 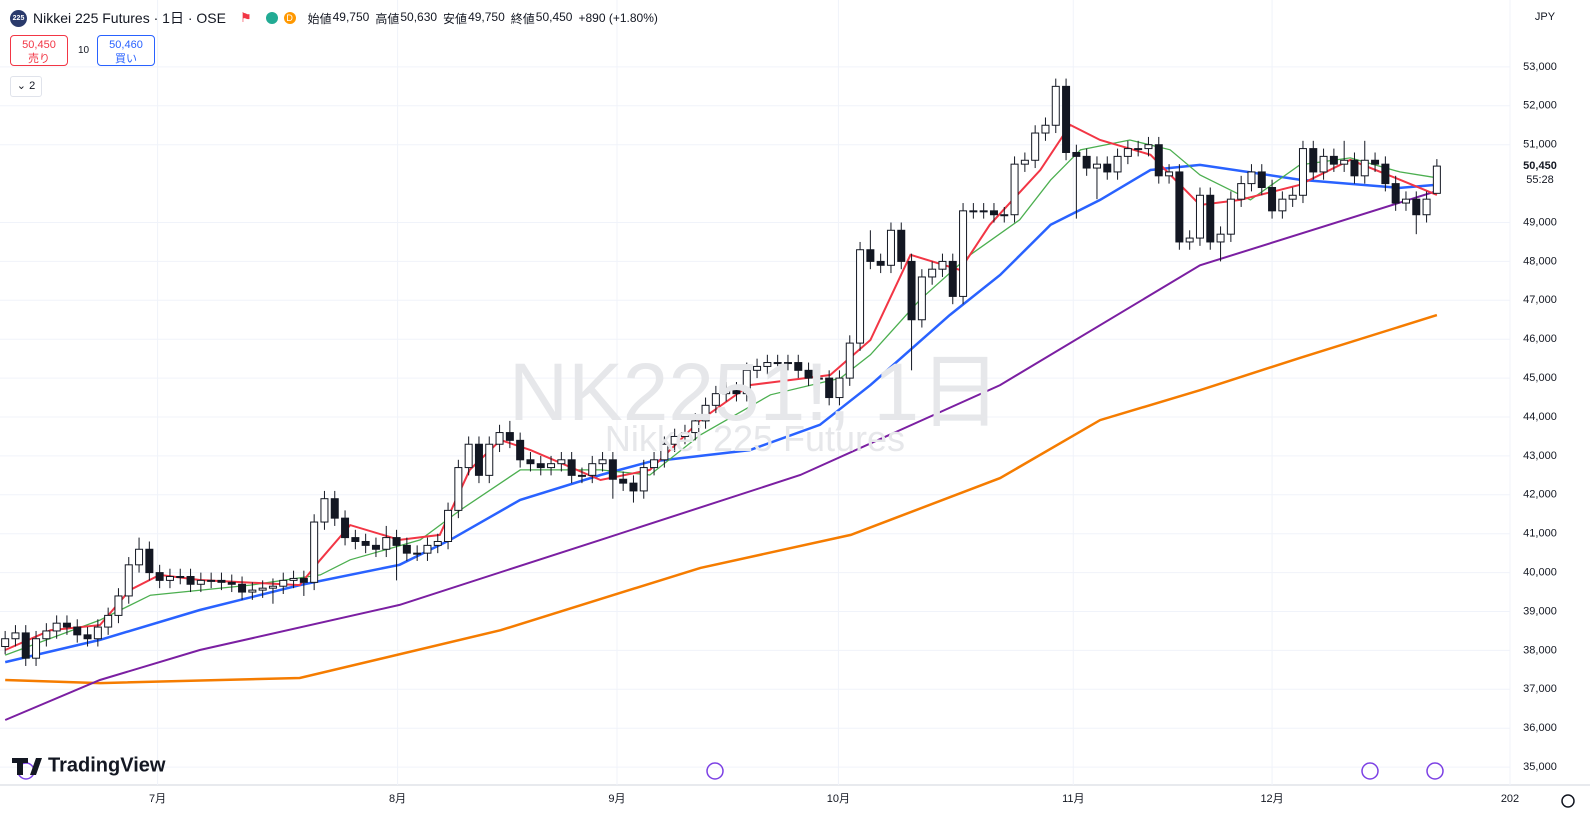 I want to click on watermark-name: Nikkei 225 Futures, so click(x=755, y=438).